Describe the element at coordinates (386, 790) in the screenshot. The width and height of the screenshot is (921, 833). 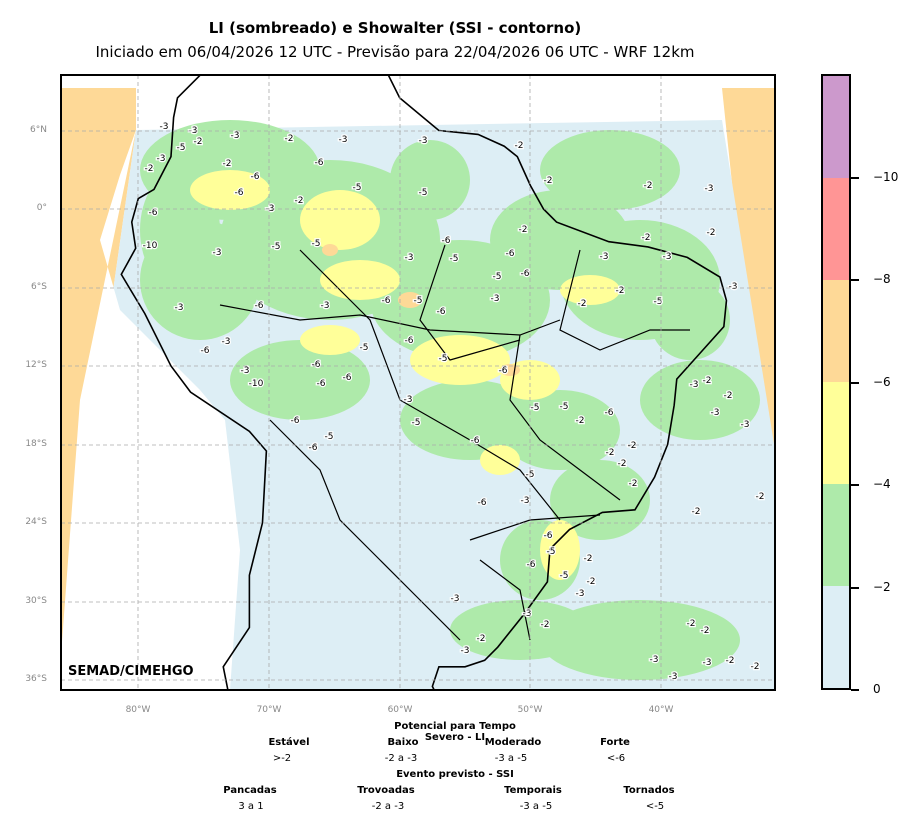
I see `ssi-class-name: Trovoadas` at that location.